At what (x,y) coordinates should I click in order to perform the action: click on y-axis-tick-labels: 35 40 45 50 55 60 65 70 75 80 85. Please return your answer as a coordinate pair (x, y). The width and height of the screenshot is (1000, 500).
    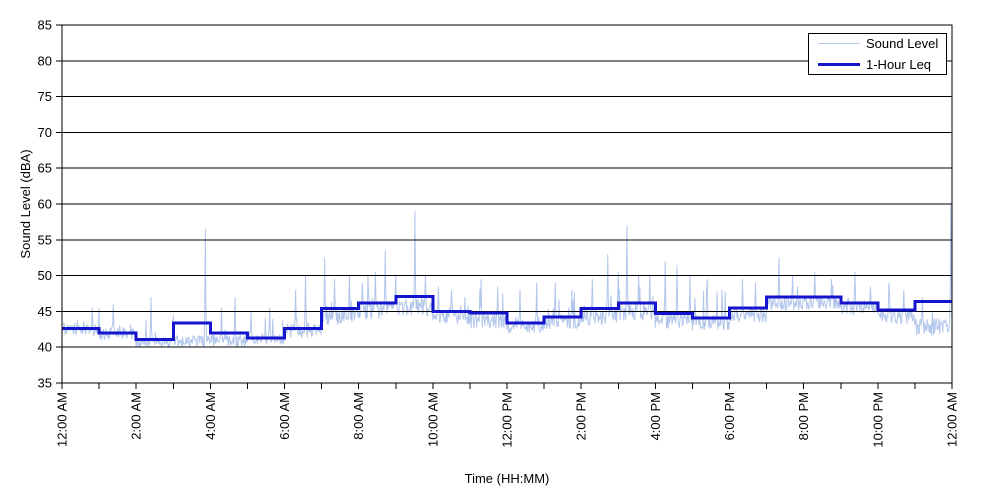
    Looking at the image, I should click on (45, 204).